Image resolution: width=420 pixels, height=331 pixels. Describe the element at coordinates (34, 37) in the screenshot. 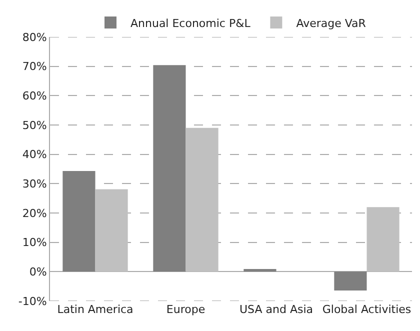

I see `y-tick-label: 80%` at that location.